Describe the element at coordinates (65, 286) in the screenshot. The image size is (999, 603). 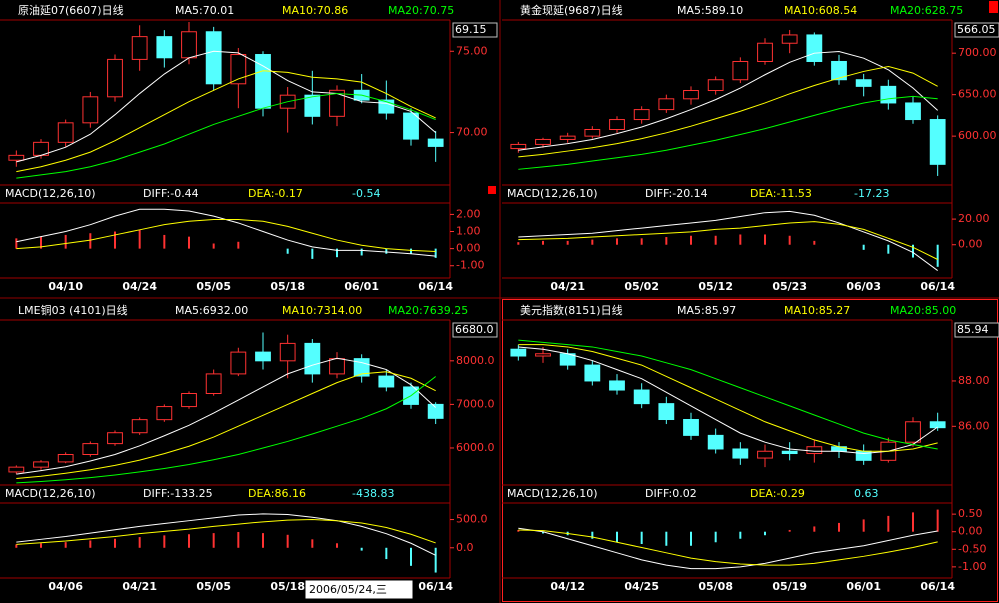
I see `x-tick-label: 04/10` at that location.